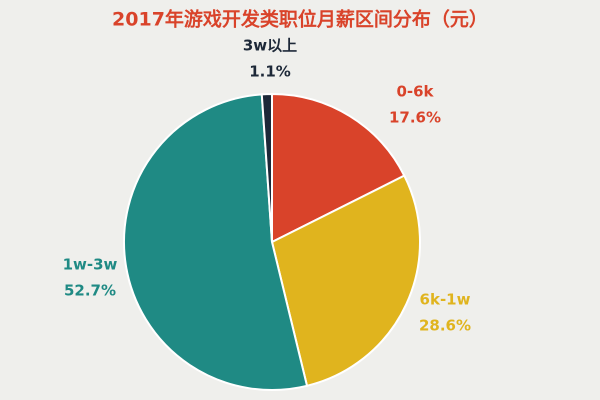 Image resolution: width=600 pixels, height=400 pixels. I want to click on slice-value-label: 52.7%, so click(90, 291).